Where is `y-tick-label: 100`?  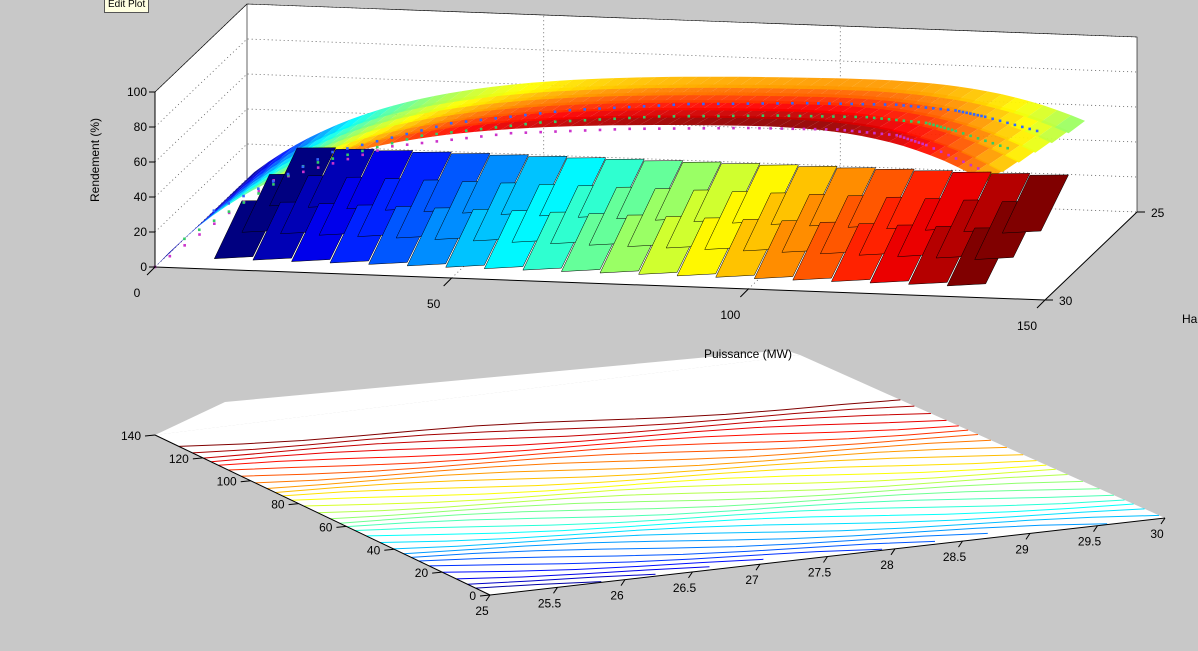
y-tick-label: 100 is located at coordinates (227, 482).